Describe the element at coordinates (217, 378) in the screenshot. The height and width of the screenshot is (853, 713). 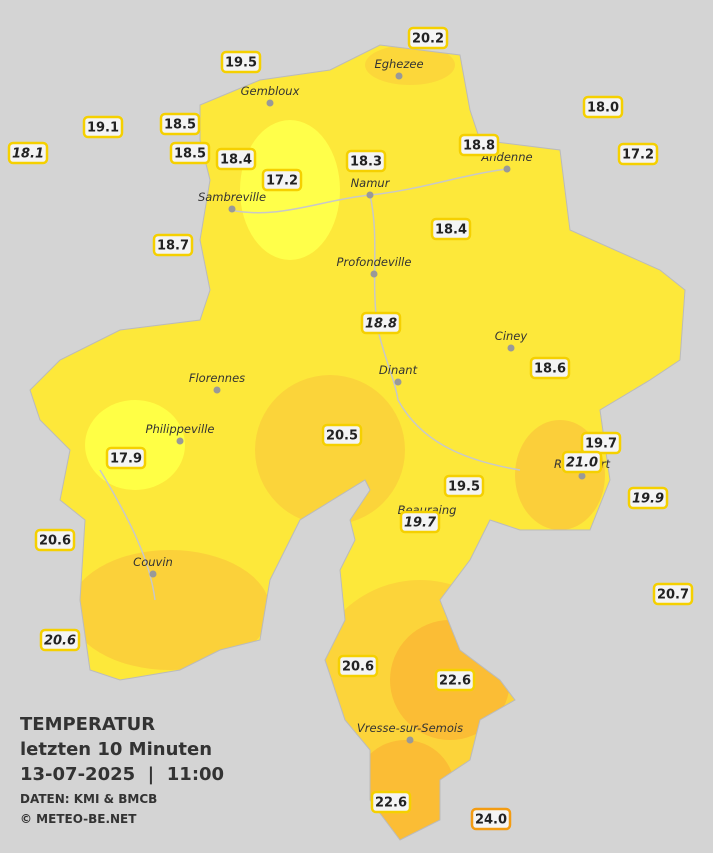
I see `city-label: Florennes` at that location.